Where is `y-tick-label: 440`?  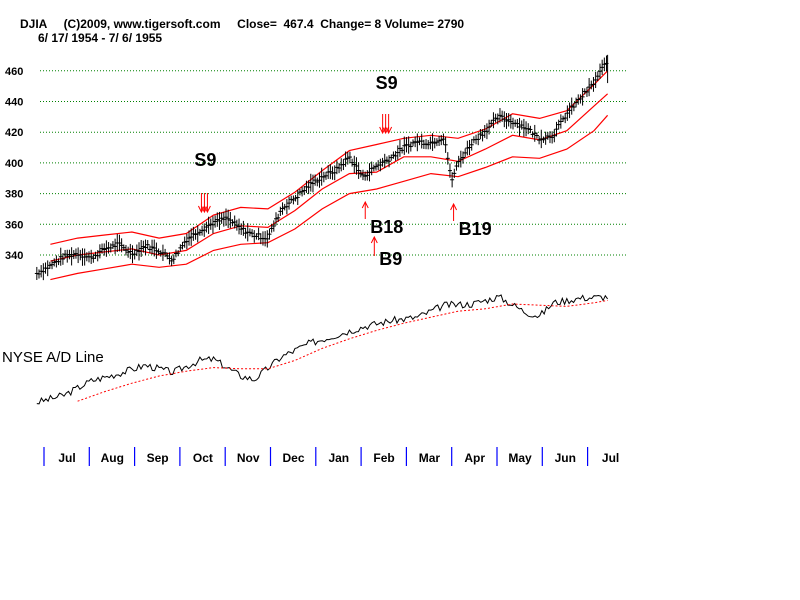 y-tick-label: 440 is located at coordinates (14, 103).